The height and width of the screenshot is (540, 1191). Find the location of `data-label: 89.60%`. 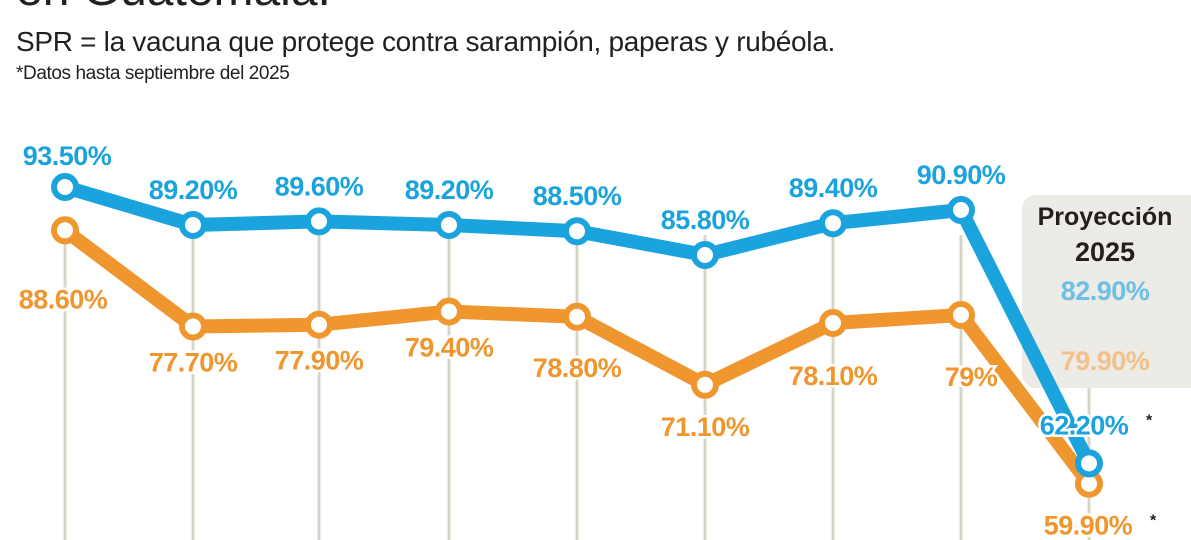

data-label: 89.60% is located at coordinates (319, 186).